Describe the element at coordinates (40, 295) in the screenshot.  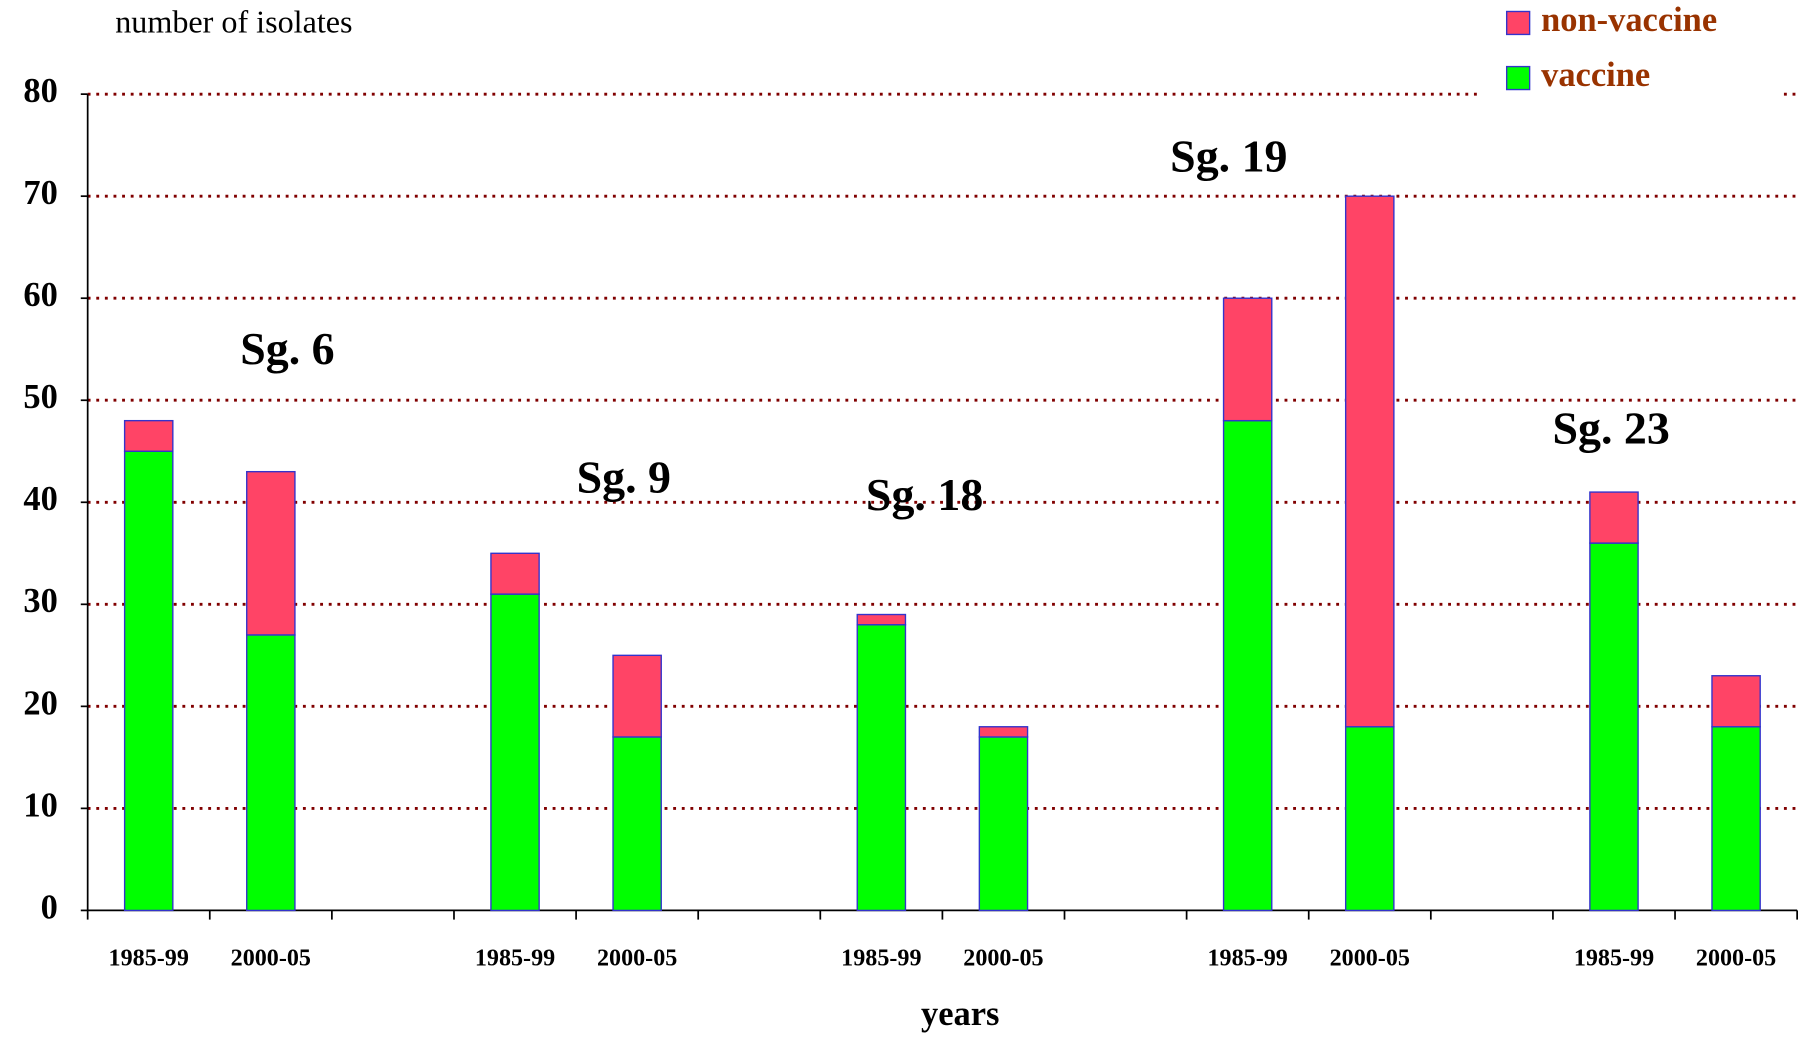
I see `y-tick-label: 60` at that location.